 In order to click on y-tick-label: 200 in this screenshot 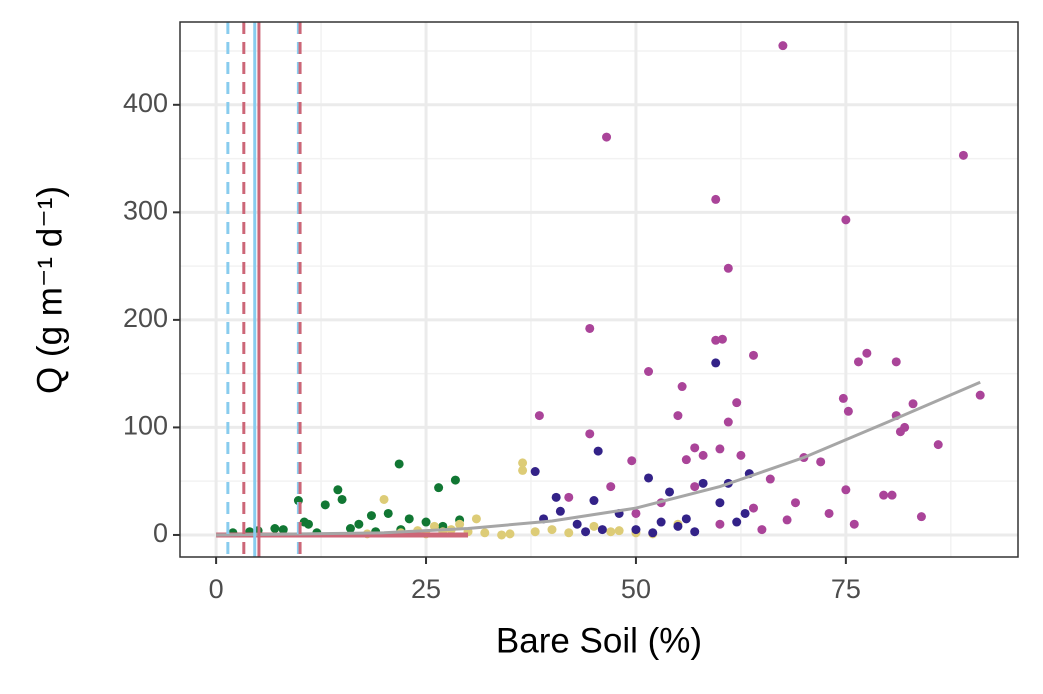, I will do `click(145, 318)`.